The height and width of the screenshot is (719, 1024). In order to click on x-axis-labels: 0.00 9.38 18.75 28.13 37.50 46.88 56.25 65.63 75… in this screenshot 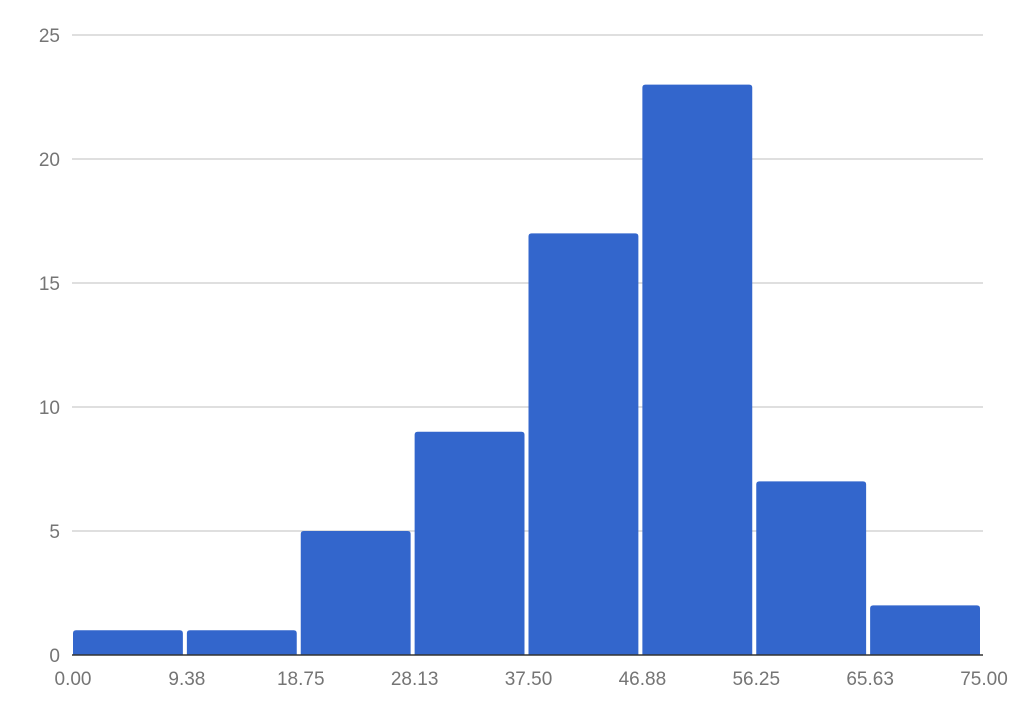, I will do `click(531, 679)`.